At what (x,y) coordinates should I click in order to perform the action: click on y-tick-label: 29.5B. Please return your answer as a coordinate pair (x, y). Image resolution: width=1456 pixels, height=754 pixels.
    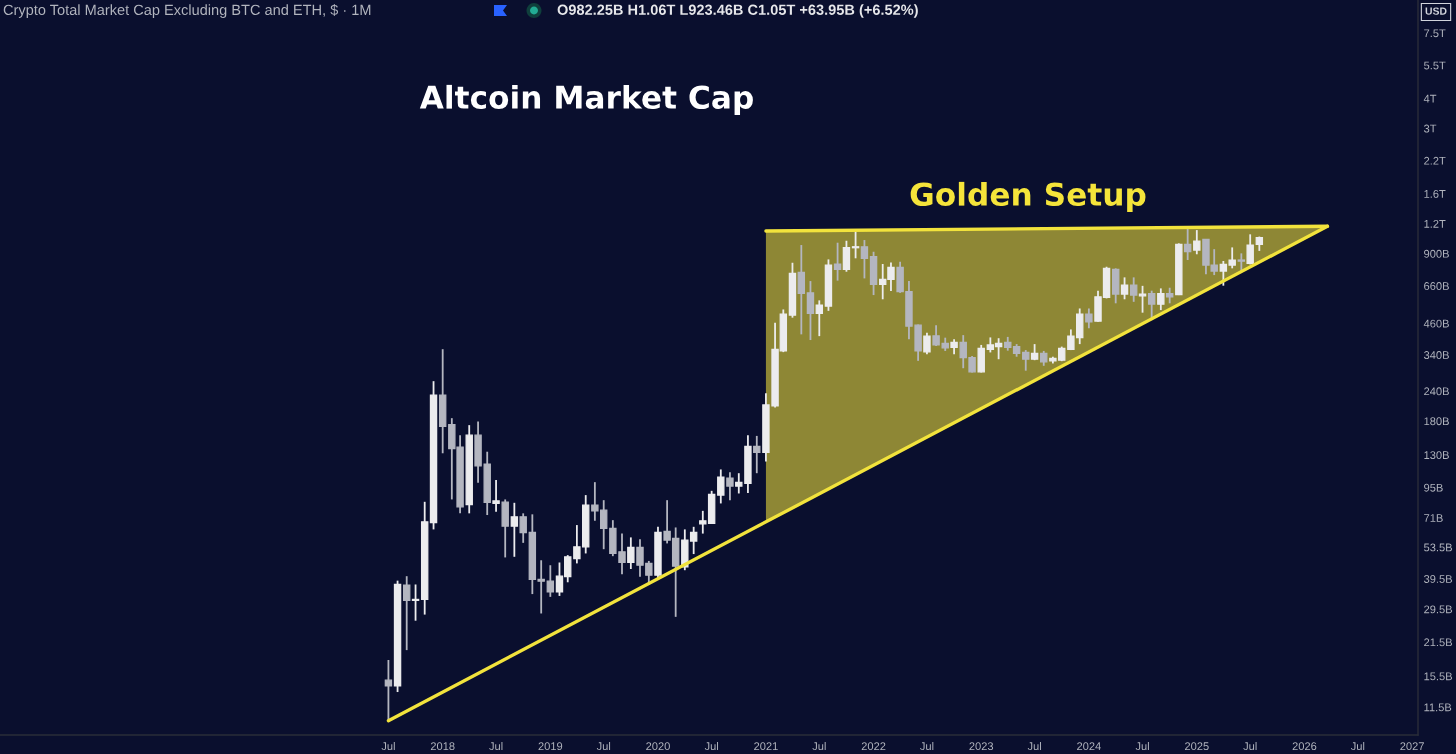
    Looking at the image, I should click on (1438, 609).